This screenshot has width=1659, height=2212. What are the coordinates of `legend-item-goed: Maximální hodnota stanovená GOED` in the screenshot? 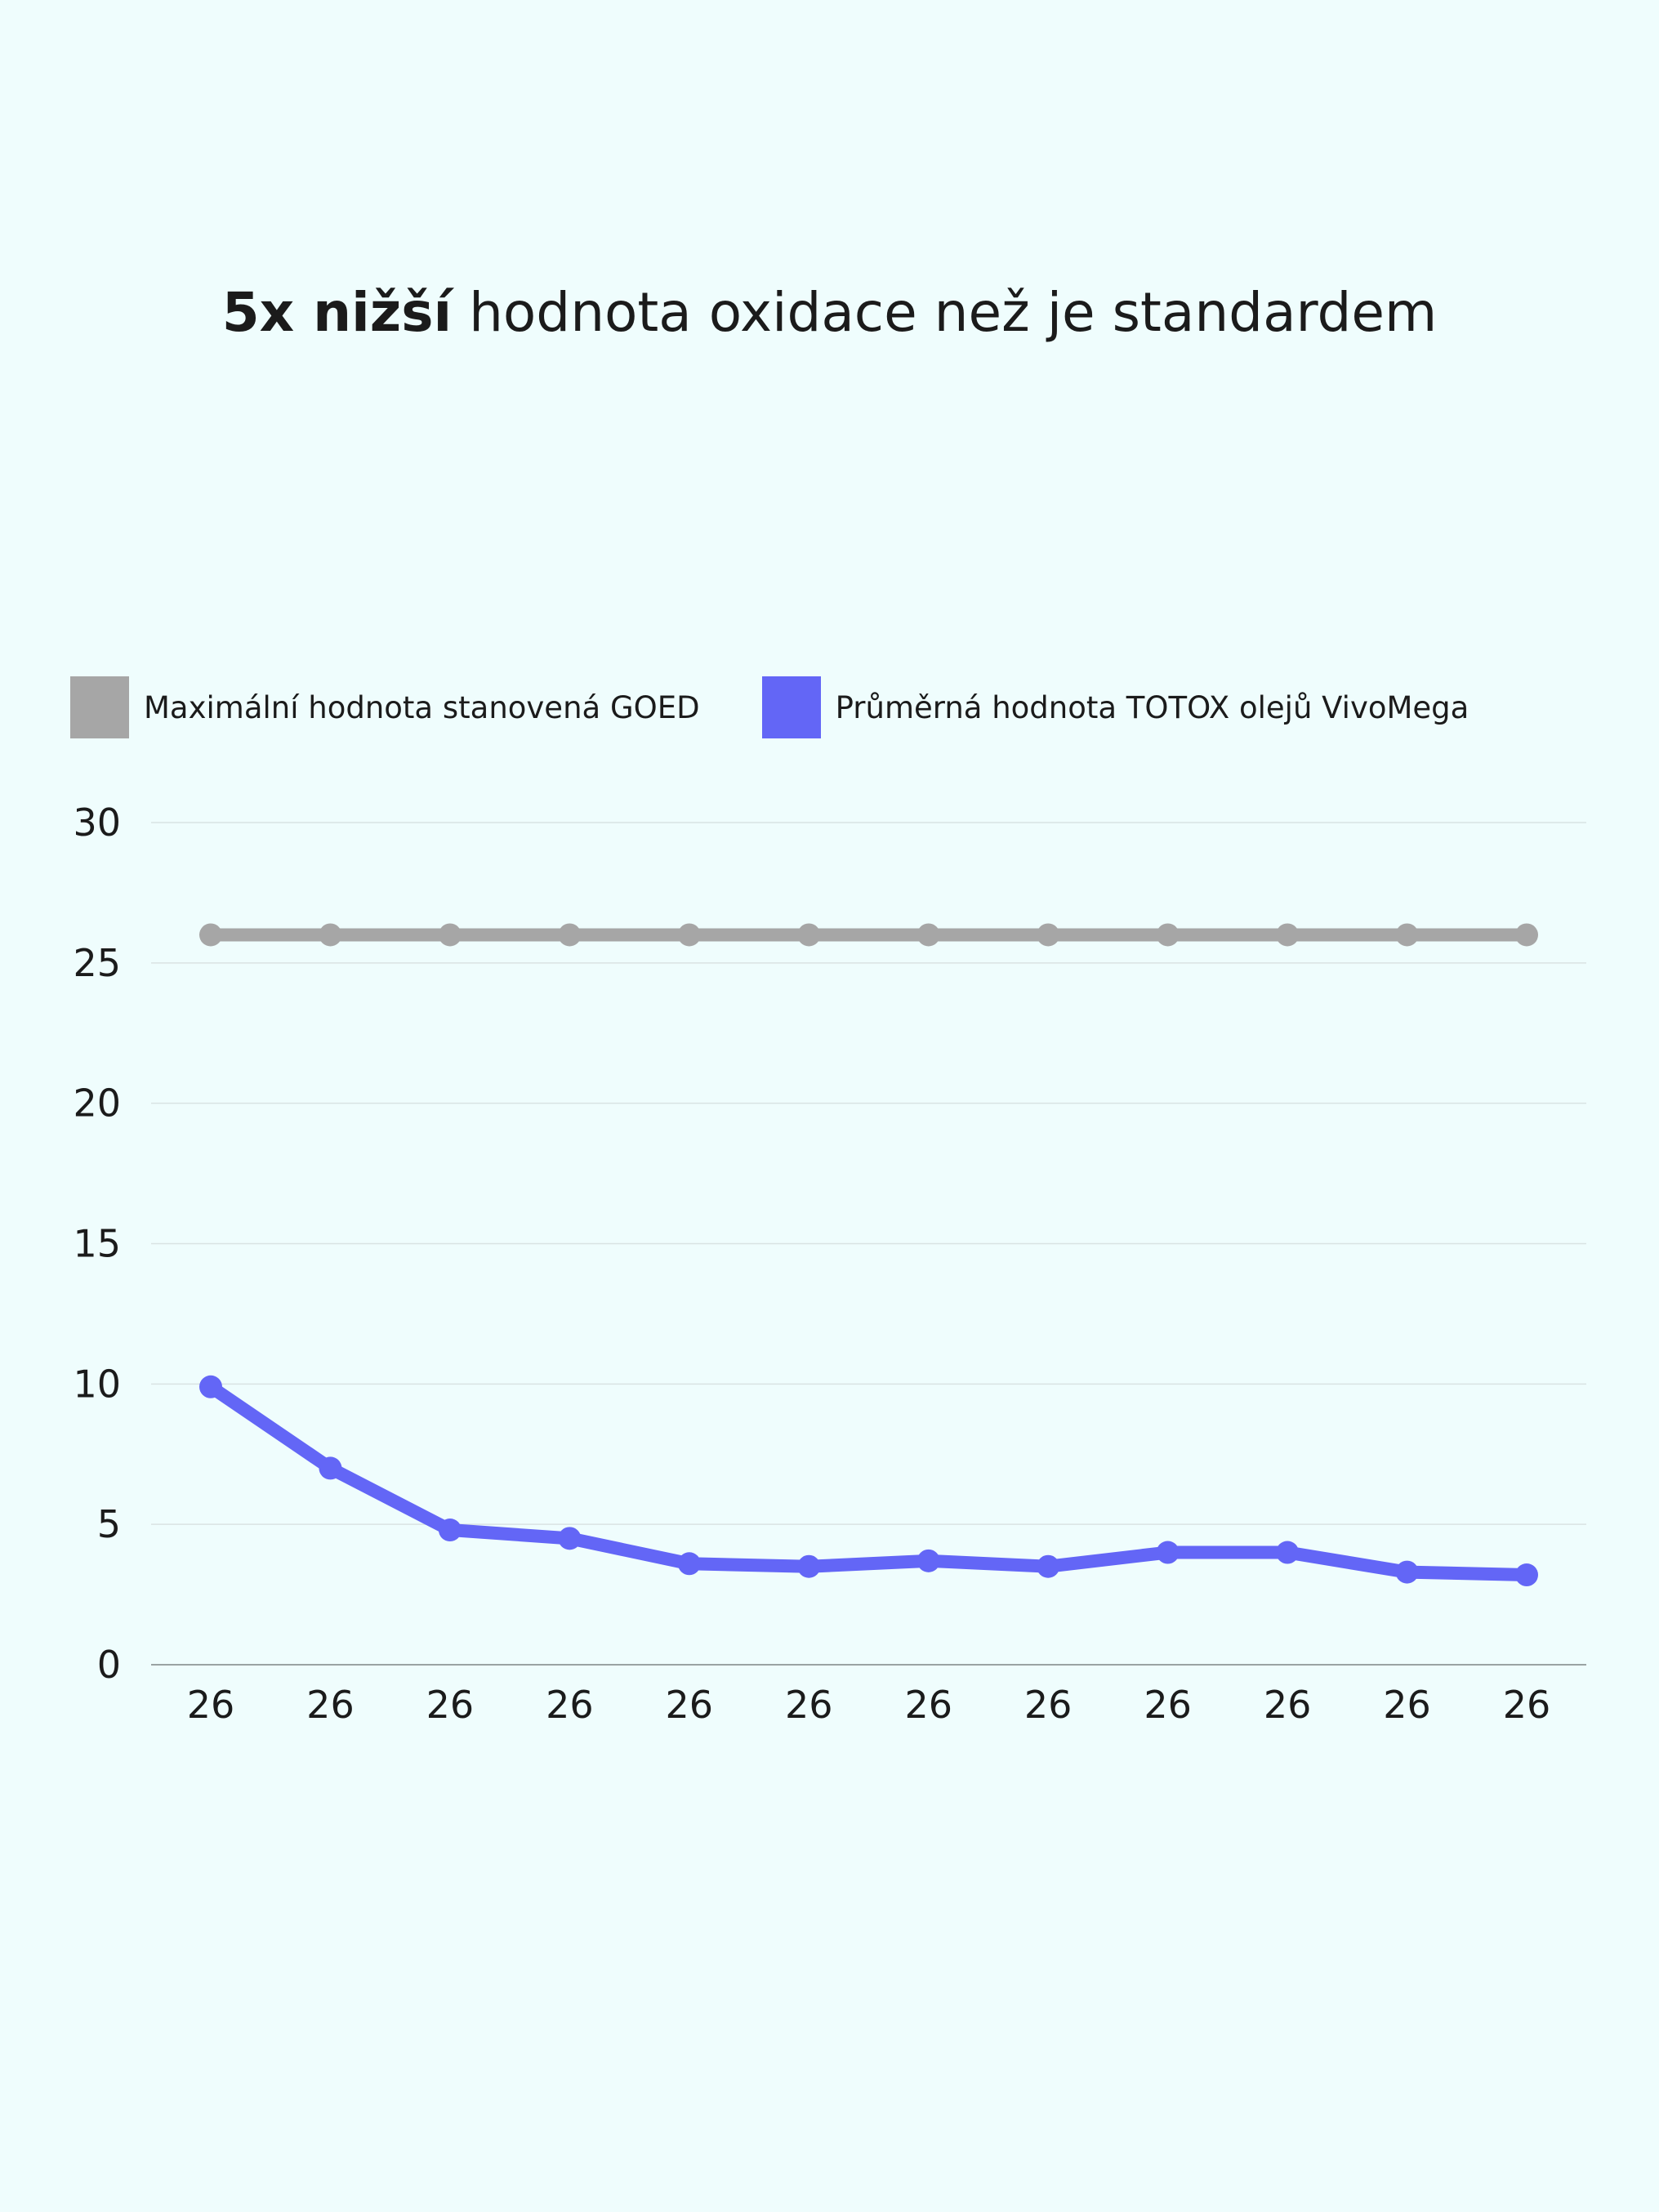 It's located at (385, 707).